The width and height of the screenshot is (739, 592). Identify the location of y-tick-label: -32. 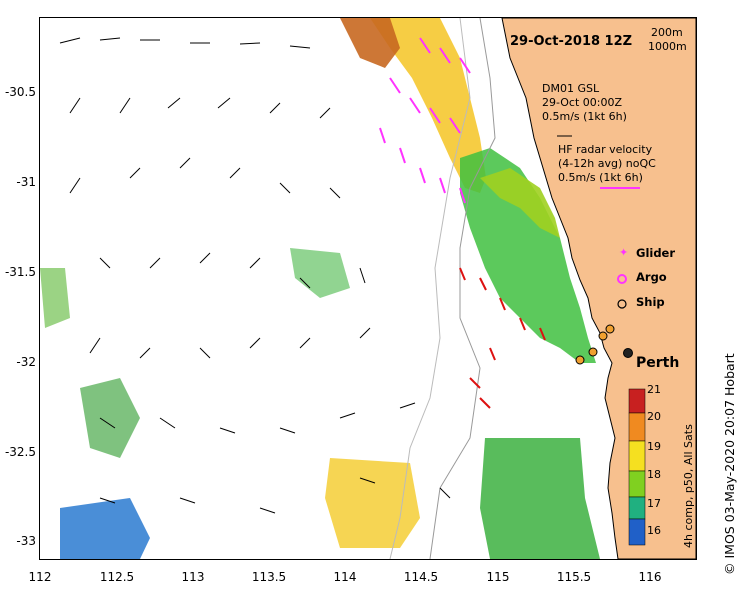
(26, 362).